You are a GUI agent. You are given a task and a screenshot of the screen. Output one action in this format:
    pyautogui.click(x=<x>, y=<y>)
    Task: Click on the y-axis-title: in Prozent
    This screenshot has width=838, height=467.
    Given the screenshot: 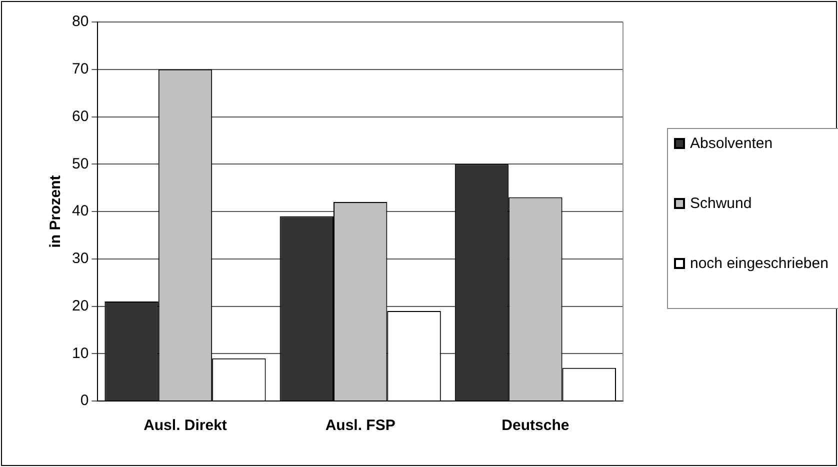 What is the action you would take?
    pyautogui.click(x=55, y=211)
    